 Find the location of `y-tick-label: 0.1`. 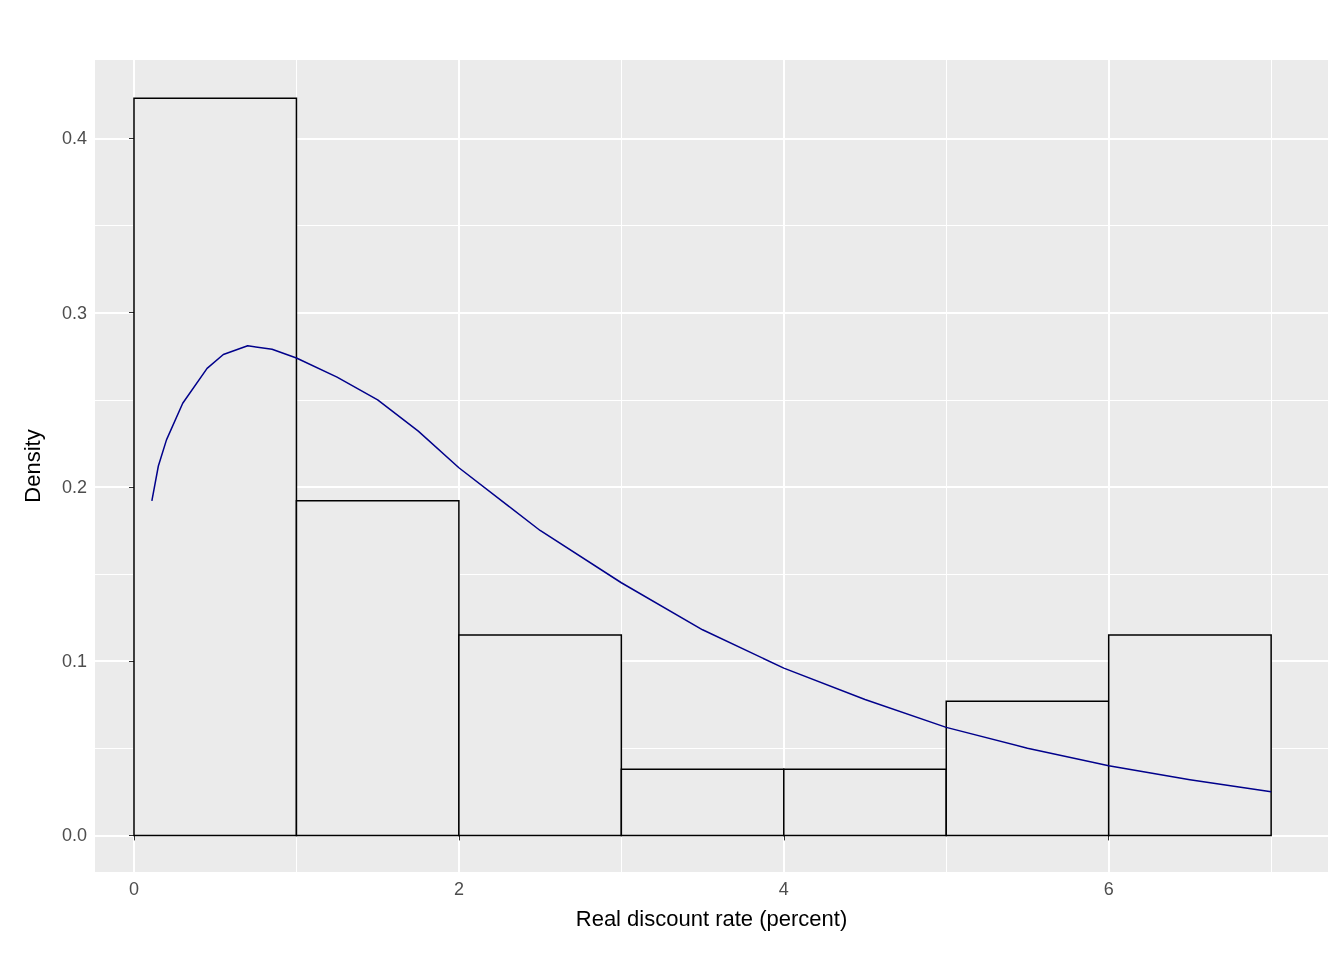

y-tick-label: 0.1 is located at coordinates (74, 661).